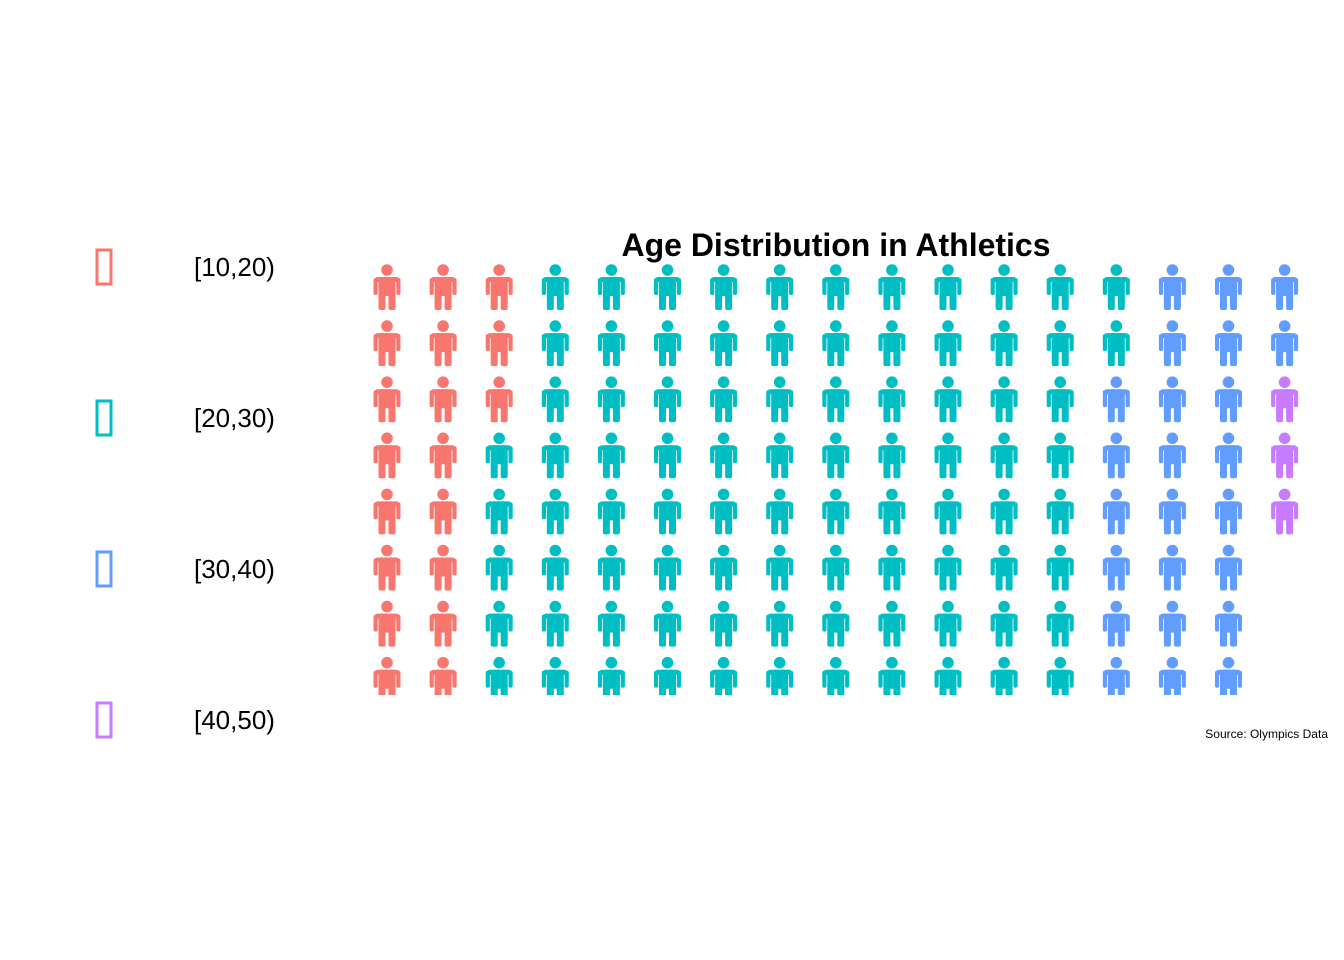  Describe the element at coordinates (234, 418) in the screenshot. I see `legend-label-2: [20,30)` at that location.